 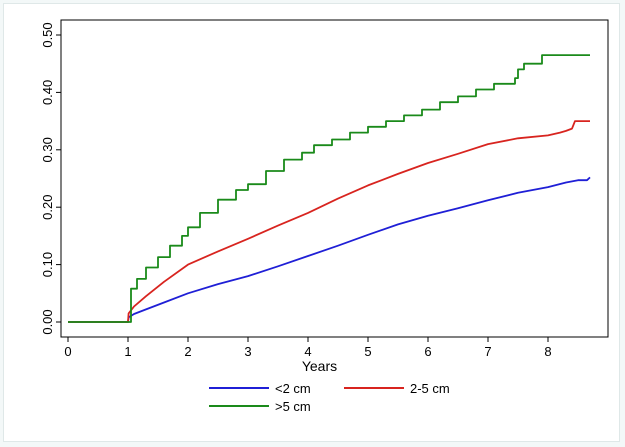 I want to click on y-tick-label: 0.40, so click(x=47, y=92).